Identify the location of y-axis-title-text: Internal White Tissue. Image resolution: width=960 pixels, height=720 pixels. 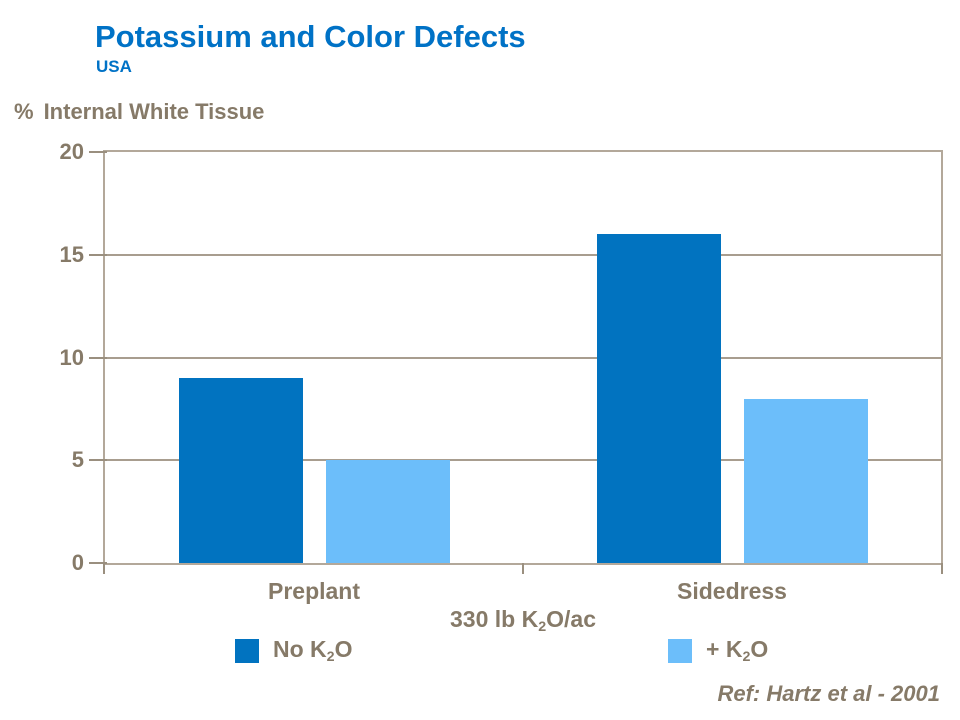
(154, 111).